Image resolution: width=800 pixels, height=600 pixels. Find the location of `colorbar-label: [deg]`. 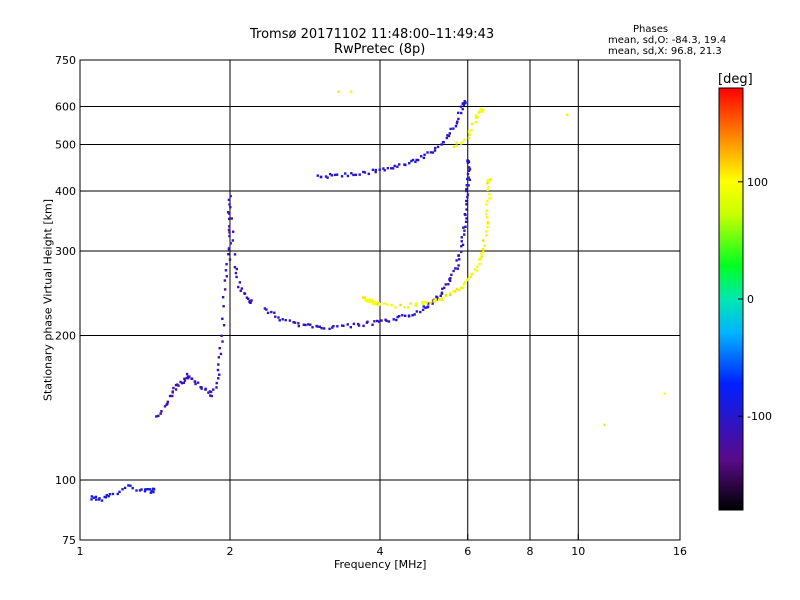

colorbar-label: [deg] is located at coordinates (735, 79).